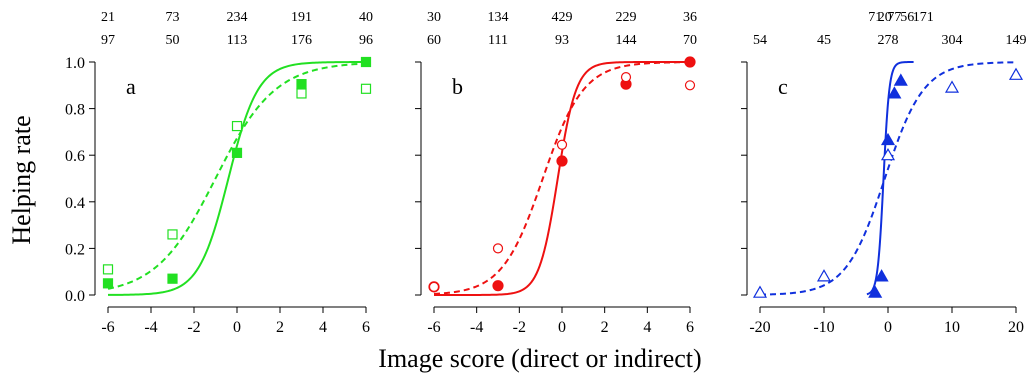 The image size is (1028, 384). What do you see at coordinates (759, 327) in the screenshot?
I see `x-tick-label: -20` at bounding box center [759, 327].